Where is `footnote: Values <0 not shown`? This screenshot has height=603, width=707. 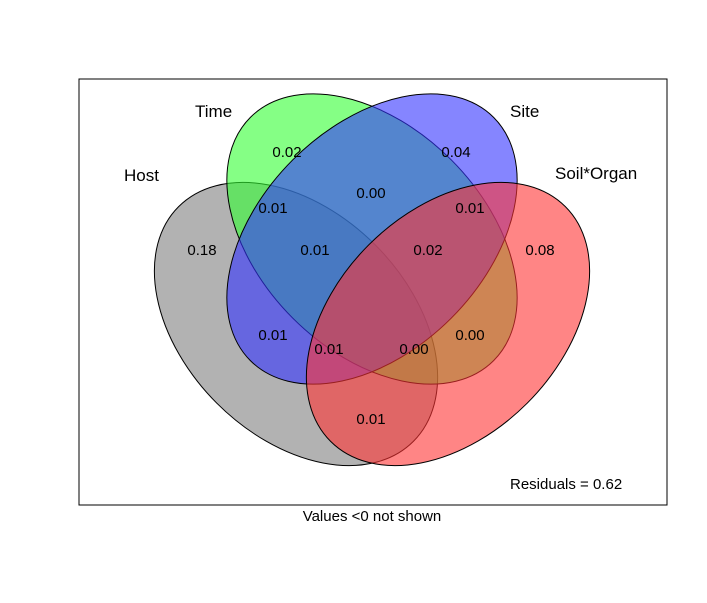
footnote: Values <0 not shown is located at coordinates (372, 516).